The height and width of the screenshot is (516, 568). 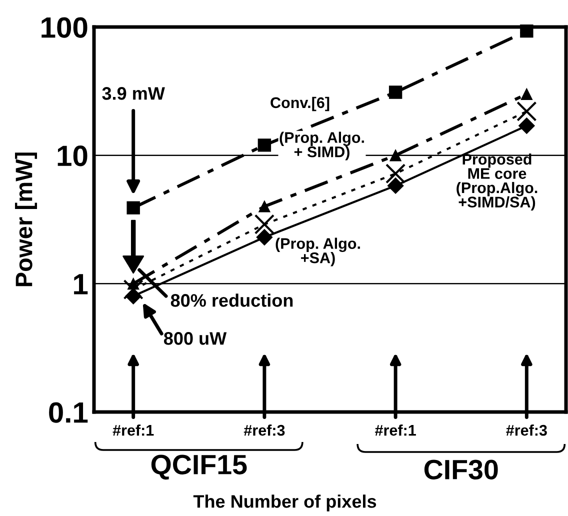 What do you see at coordinates (133, 93) in the screenshot?
I see `annotation: 3.9 mW` at bounding box center [133, 93].